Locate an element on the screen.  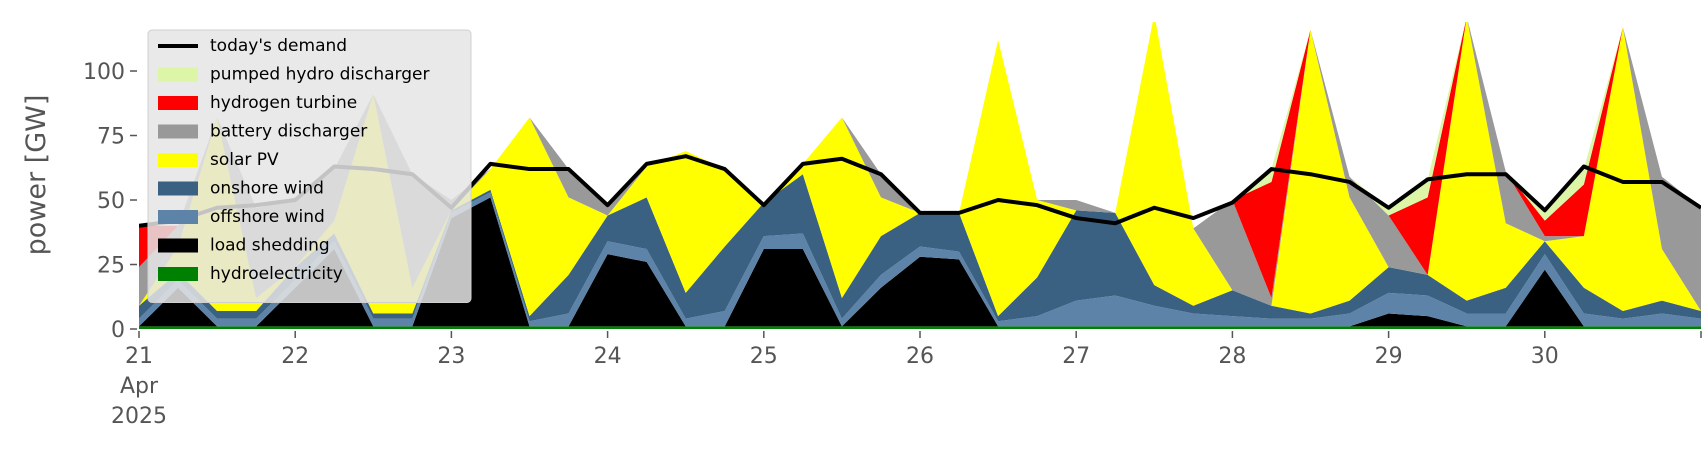
x-tick-label: 28 is located at coordinates (1232, 356).